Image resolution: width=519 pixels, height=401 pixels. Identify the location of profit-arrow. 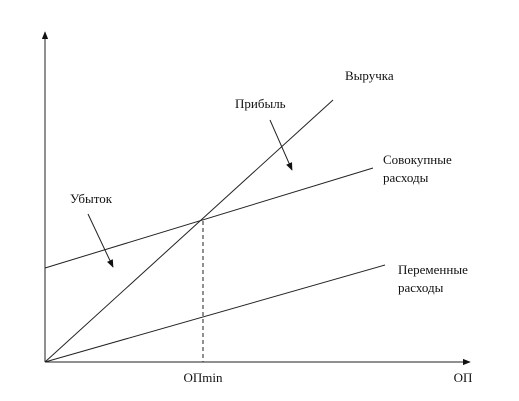
(281, 145).